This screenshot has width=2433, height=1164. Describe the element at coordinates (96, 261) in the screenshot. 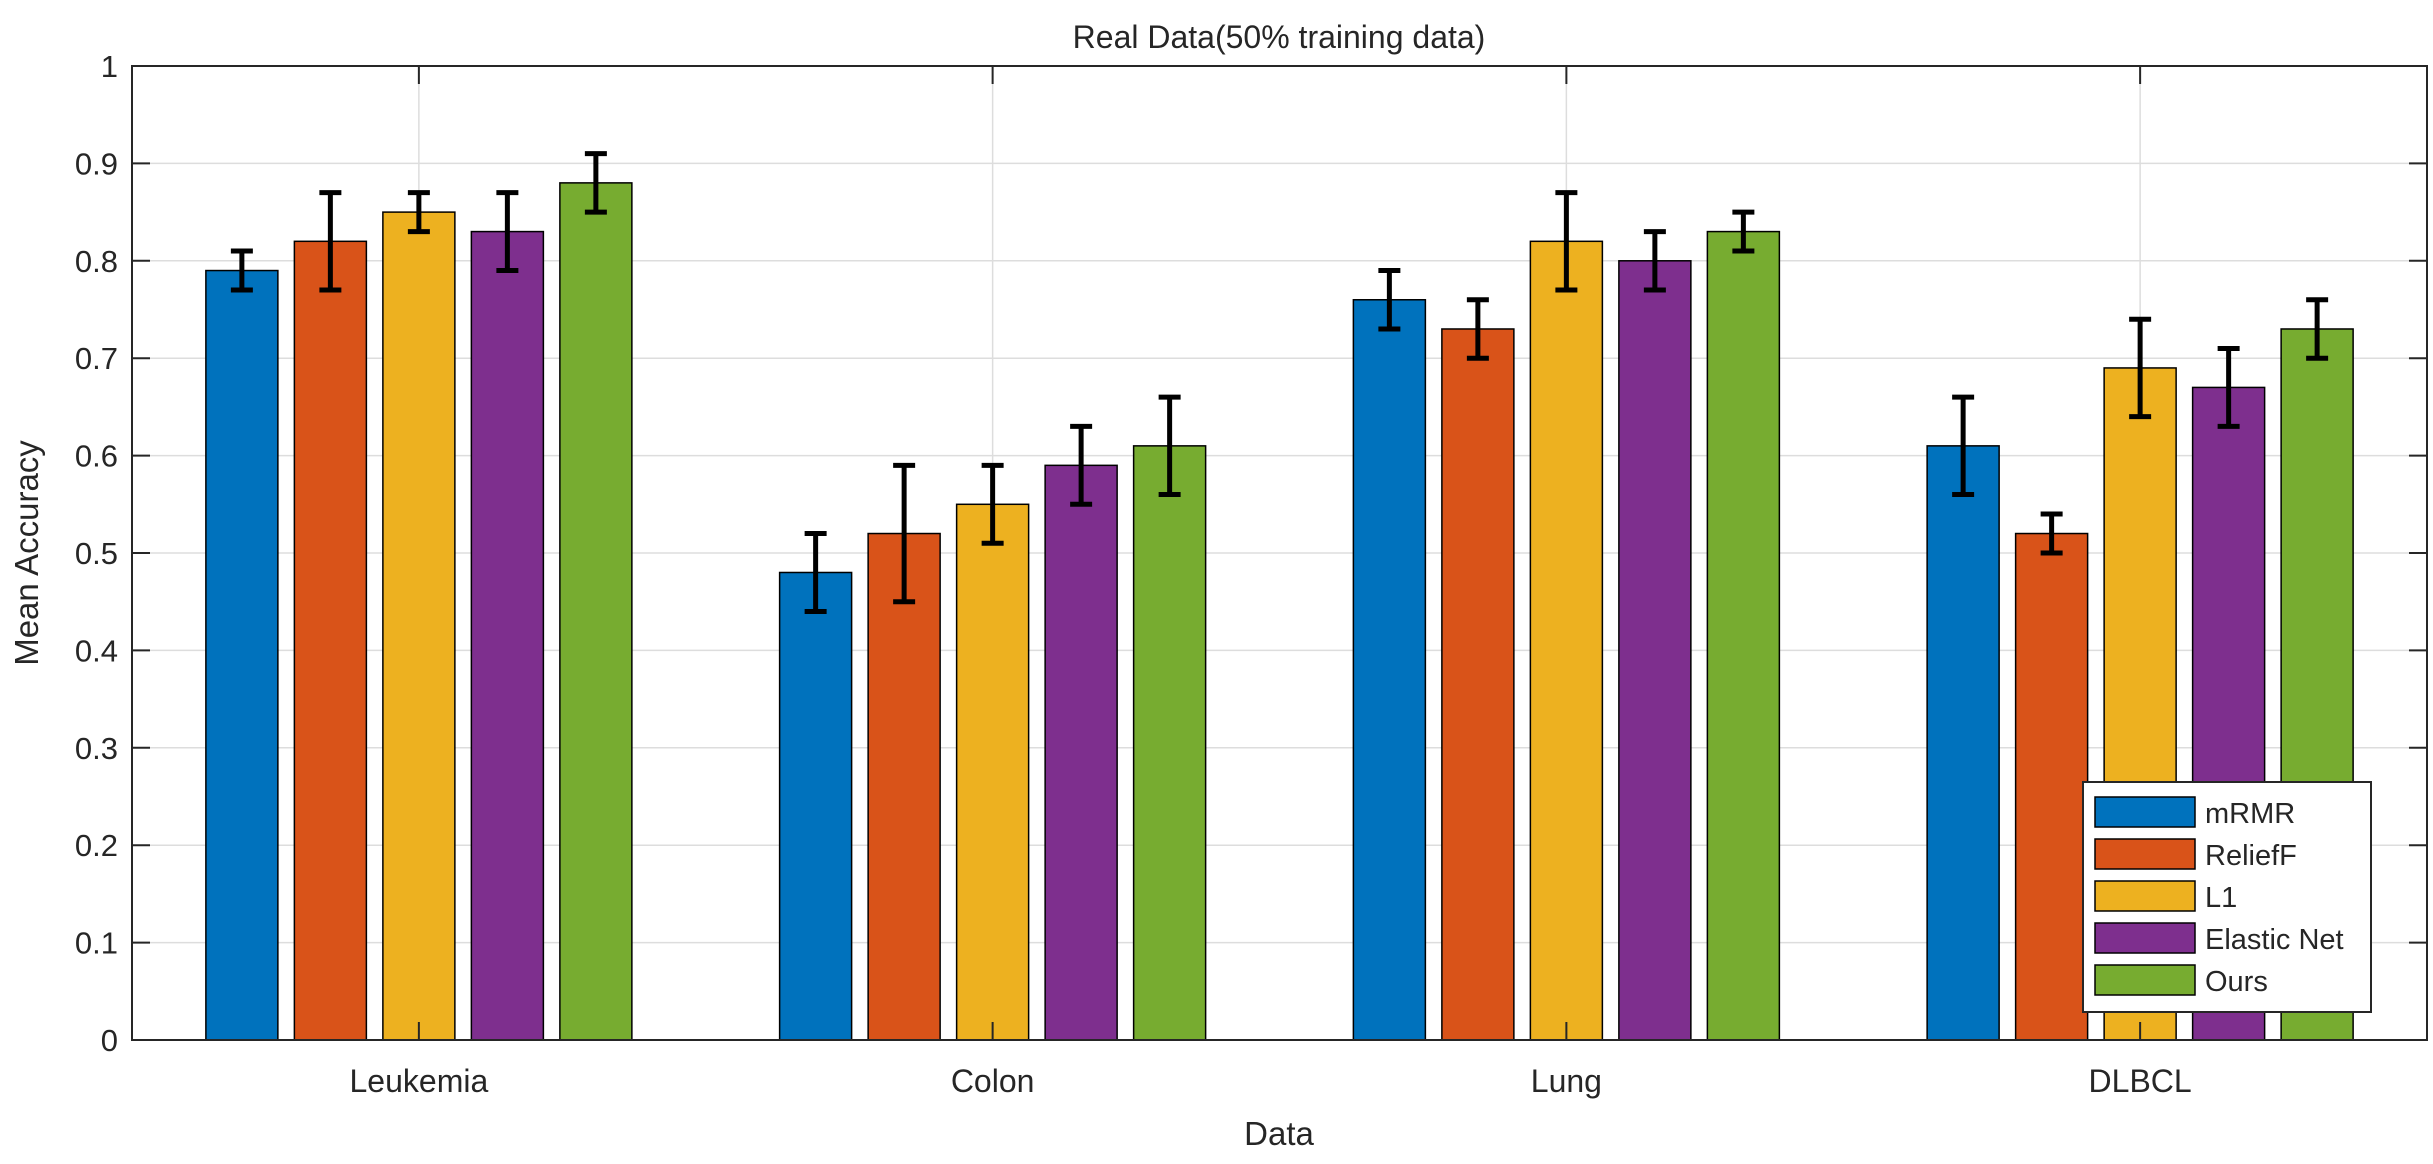

I see `y-tick-label: 0.8` at that location.